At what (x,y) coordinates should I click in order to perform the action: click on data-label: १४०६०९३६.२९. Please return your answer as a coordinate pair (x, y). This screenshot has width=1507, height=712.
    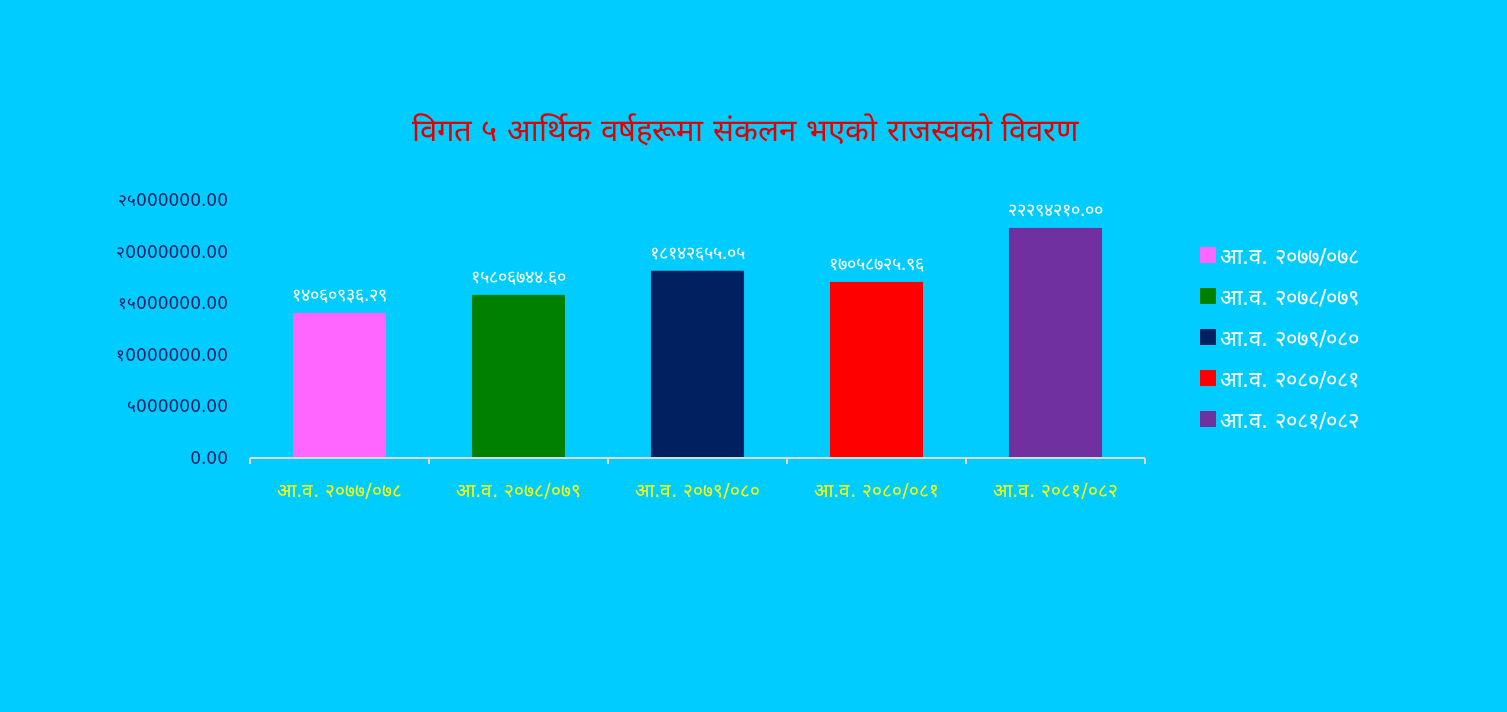
    Looking at the image, I should click on (339, 294).